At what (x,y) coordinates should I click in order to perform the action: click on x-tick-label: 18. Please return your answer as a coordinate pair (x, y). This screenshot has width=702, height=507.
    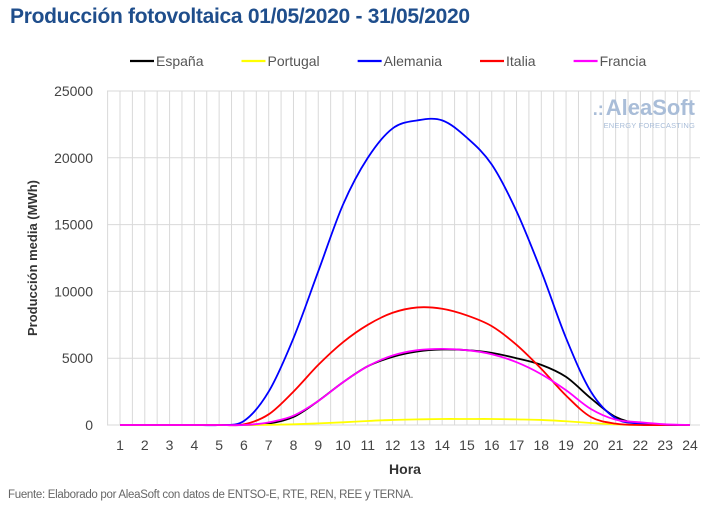
    Looking at the image, I should click on (542, 445).